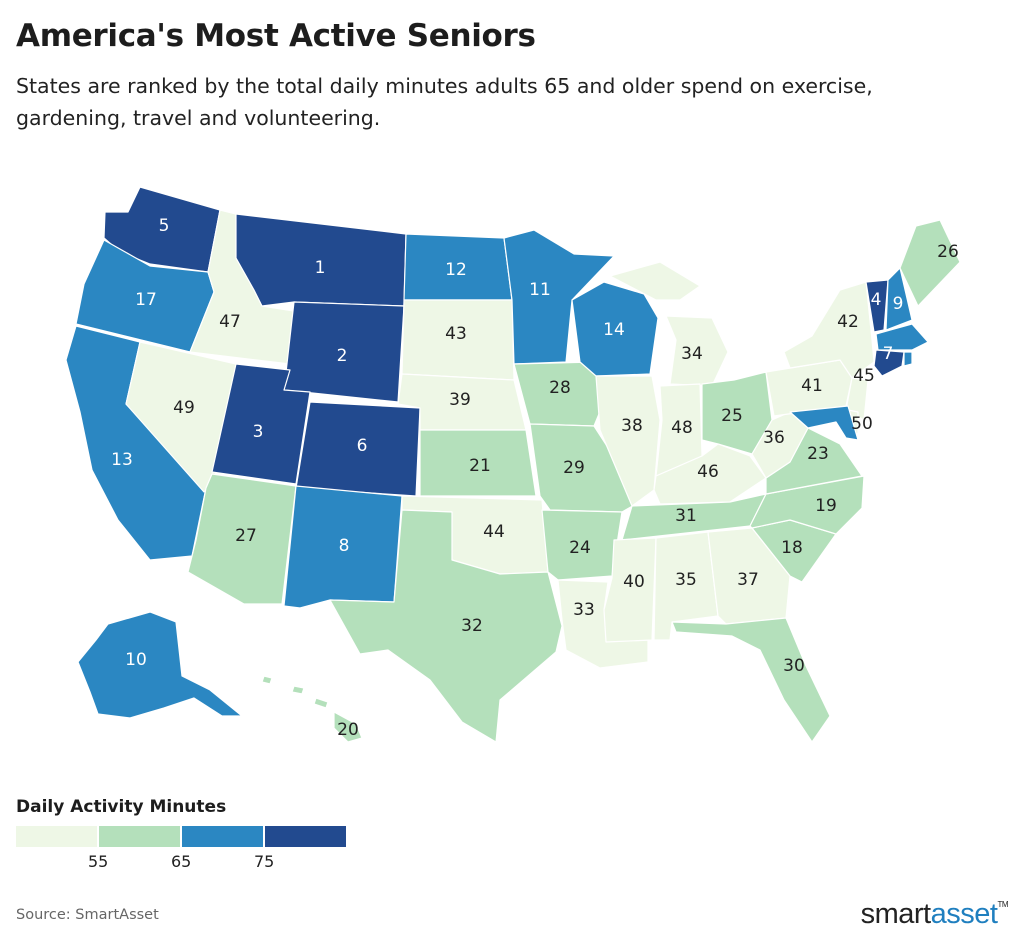  Describe the element at coordinates (574, 468) in the screenshot. I see `rank-label-mo: 29` at that location.